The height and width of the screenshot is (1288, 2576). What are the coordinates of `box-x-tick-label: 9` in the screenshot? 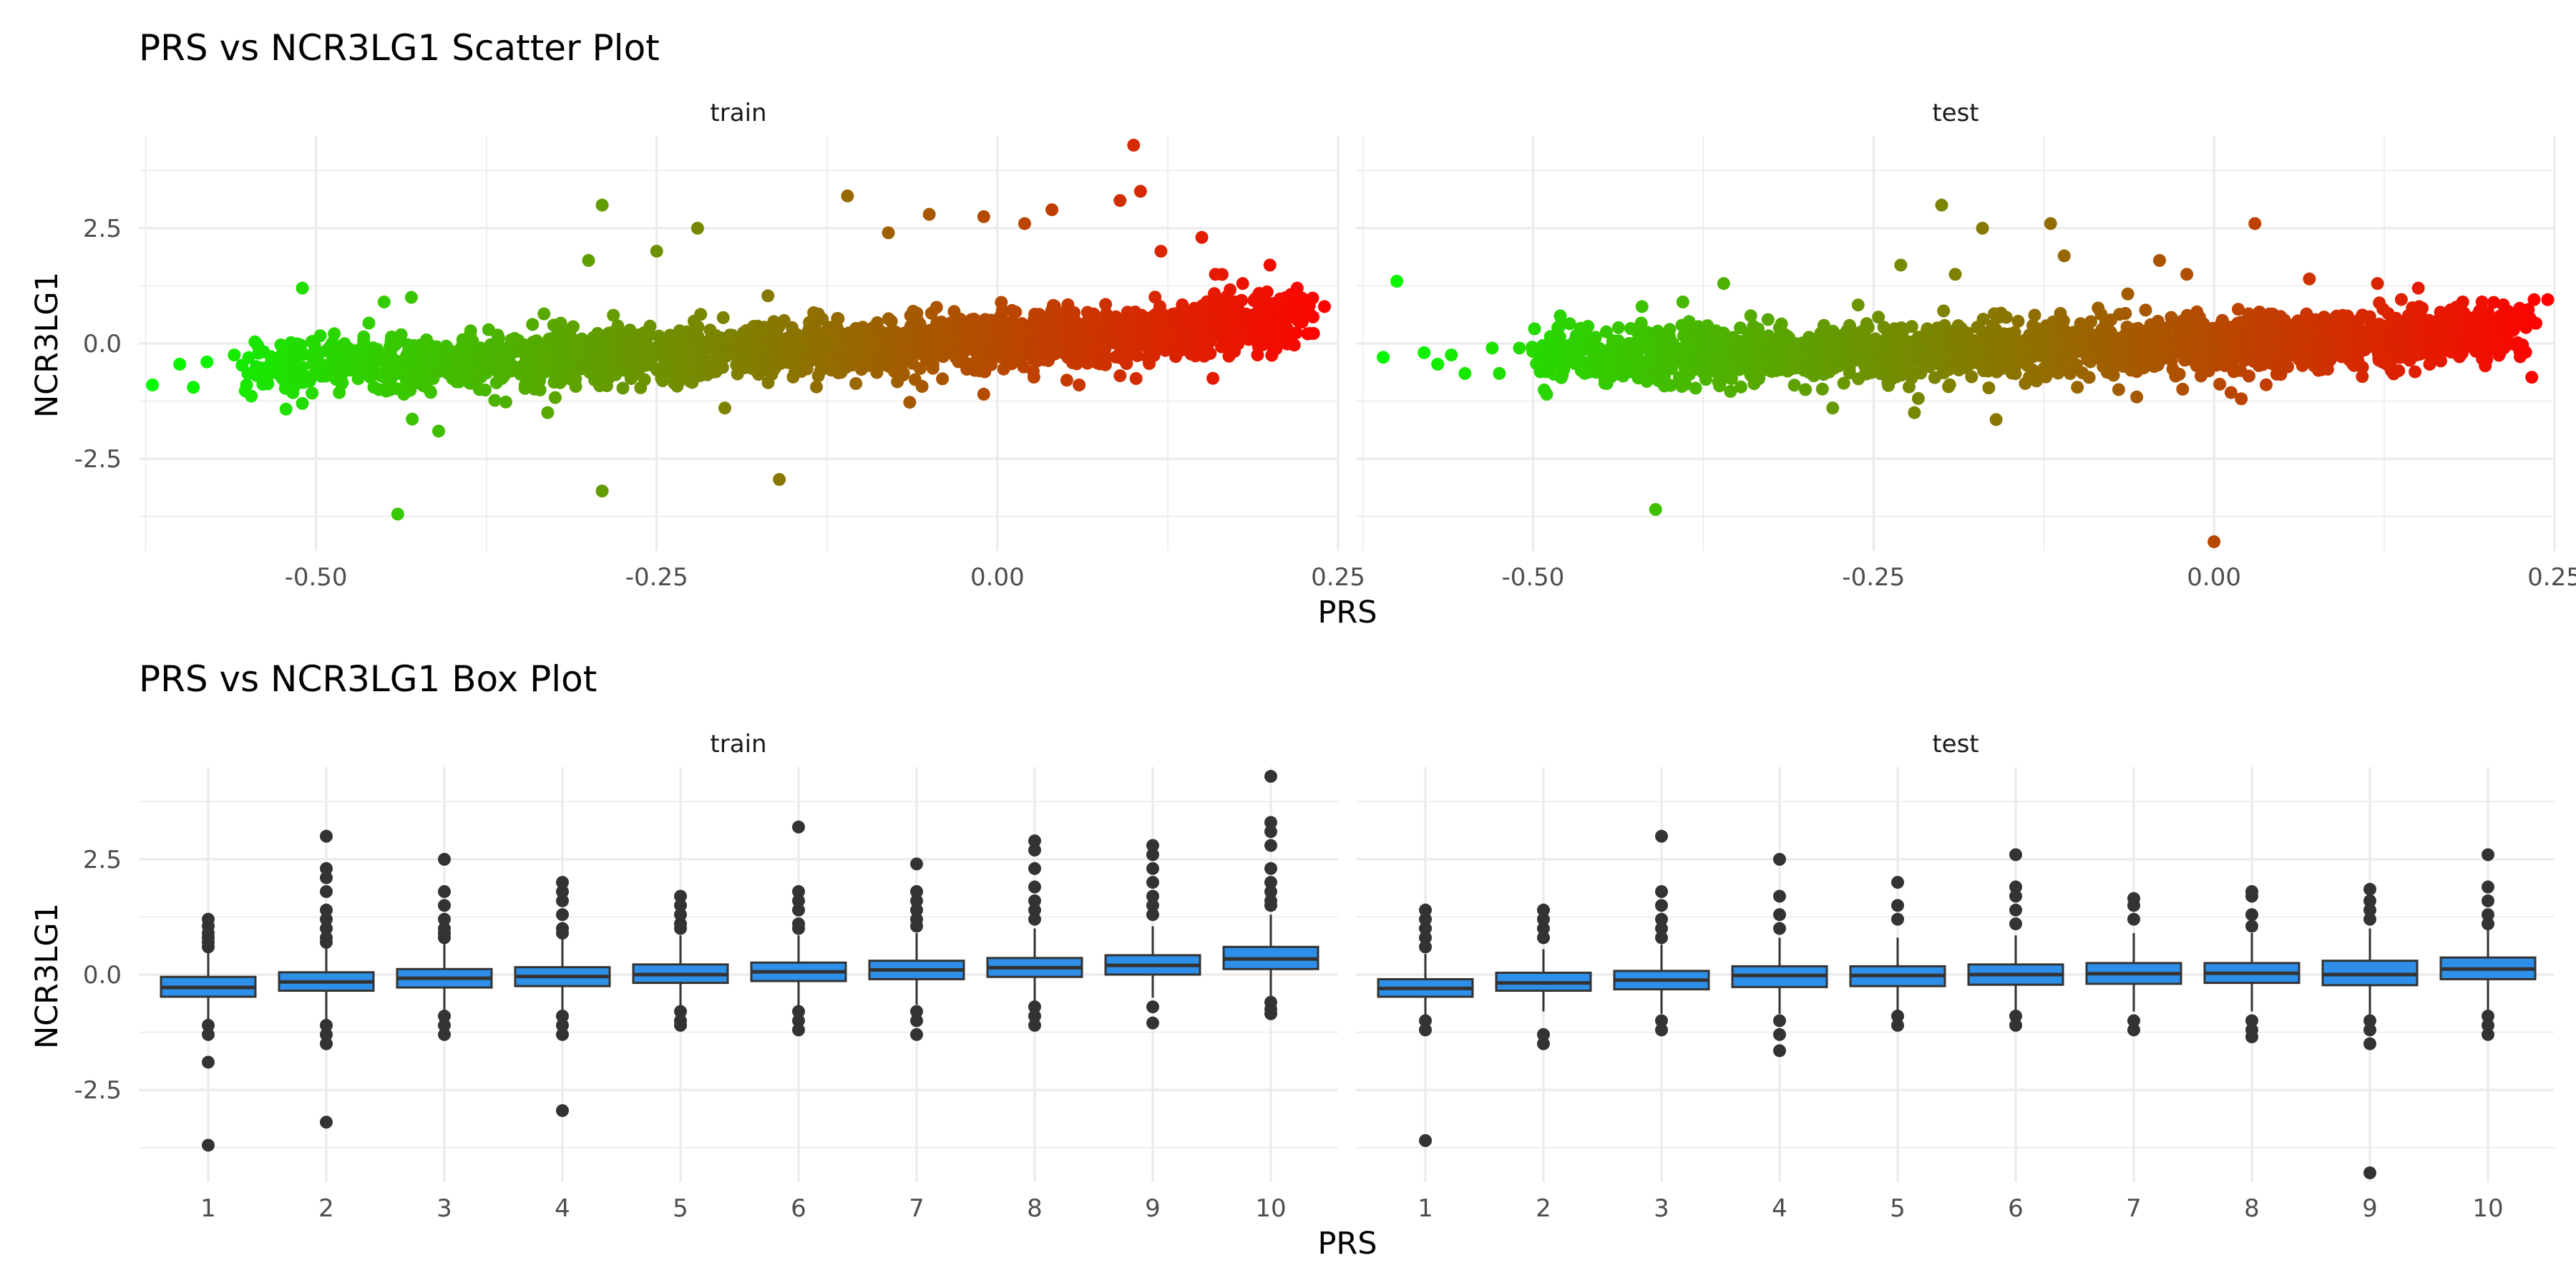 It's located at (2370, 1208).